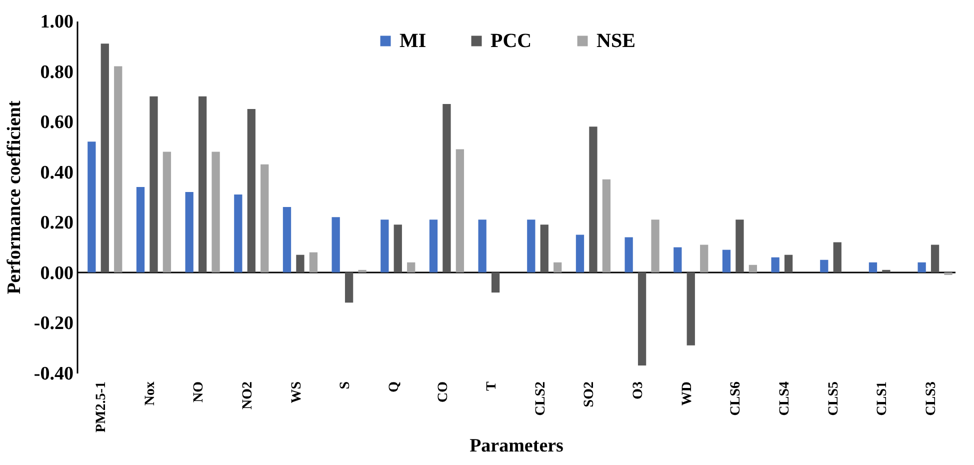 The height and width of the screenshot is (465, 974). I want to click on y-tick-label: -0.20, so click(54, 323).